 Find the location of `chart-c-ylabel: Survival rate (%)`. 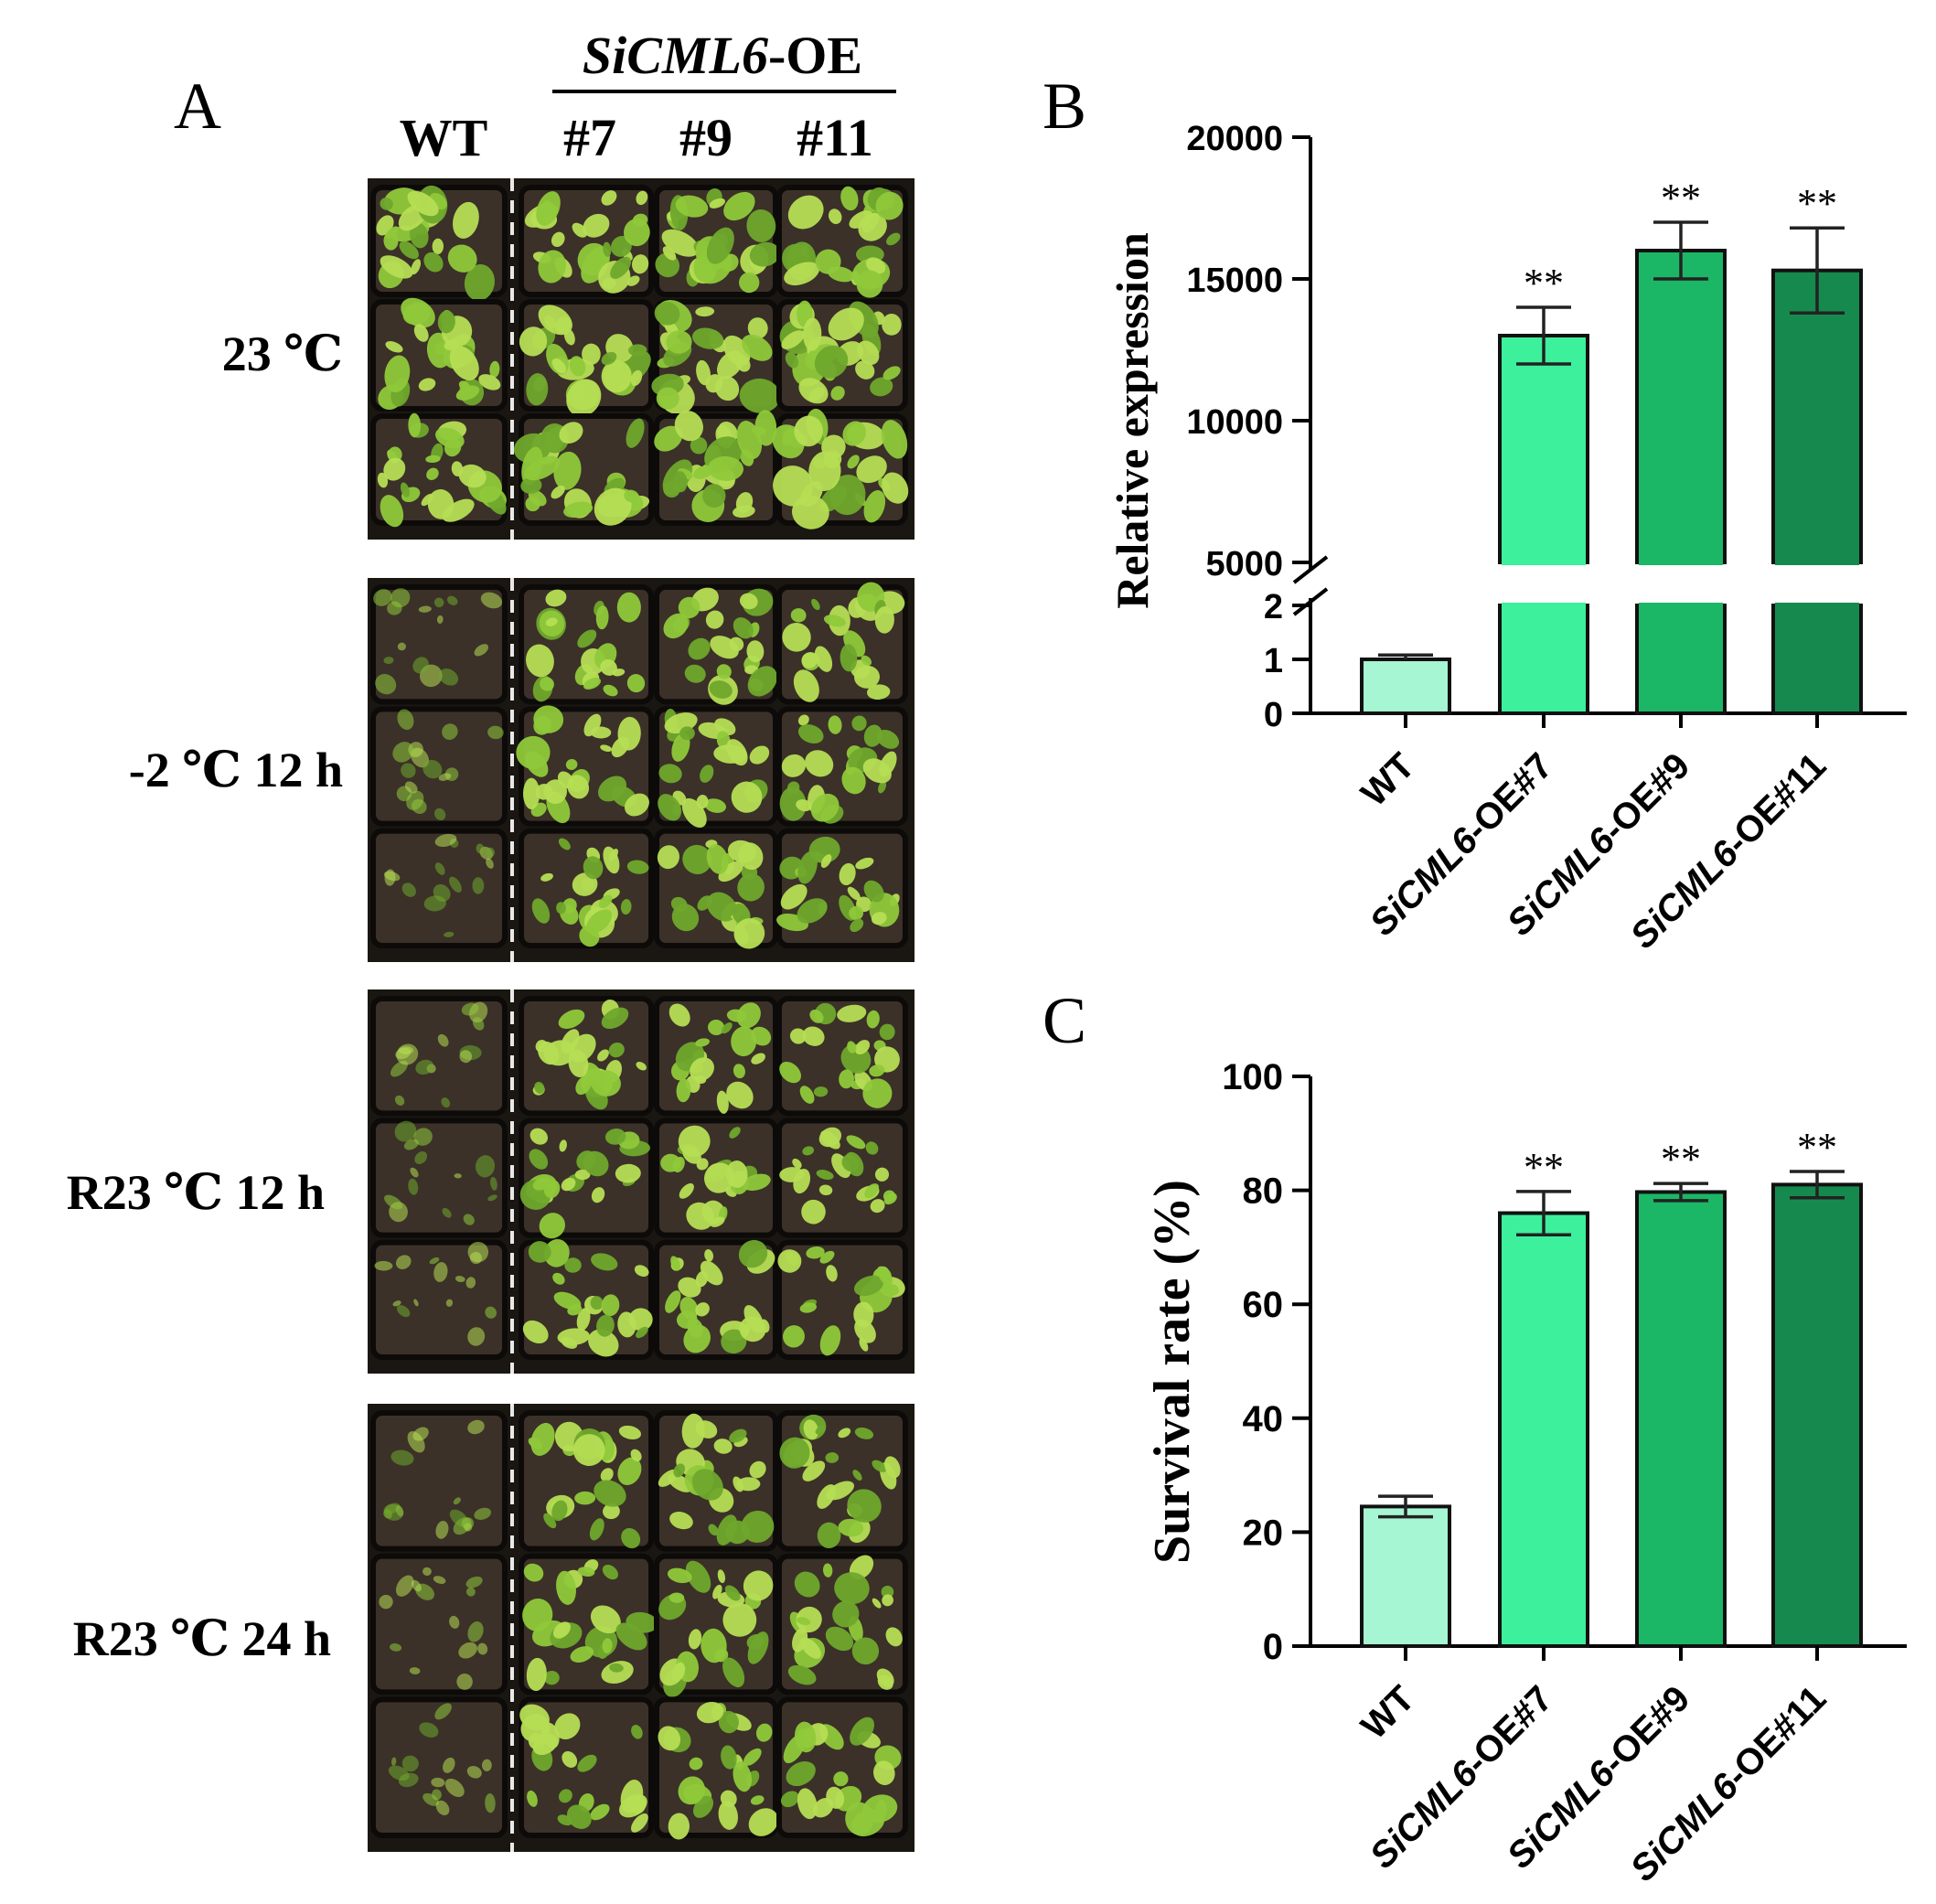

chart-c-ylabel: Survival rate (%) is located at coordinates (1172, 1372).